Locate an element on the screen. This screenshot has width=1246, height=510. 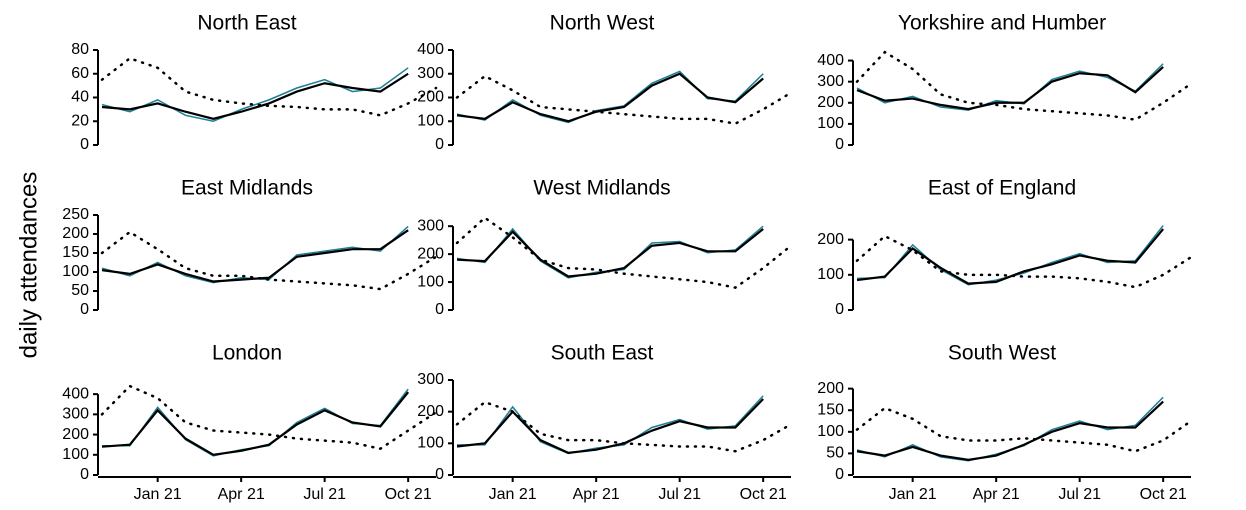
panel-title: South East is located at coordinates (602, 353).